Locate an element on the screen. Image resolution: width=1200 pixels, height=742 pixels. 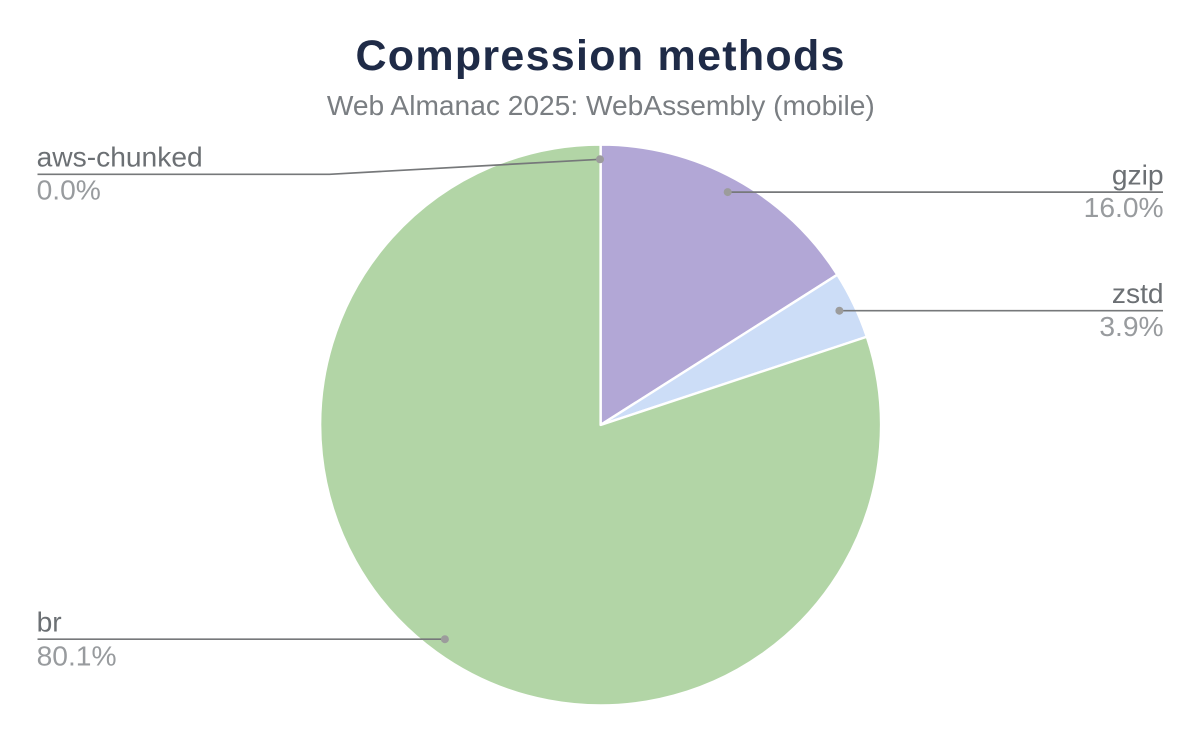
svg-text: 0.0% is located at coordinates (69, 190).